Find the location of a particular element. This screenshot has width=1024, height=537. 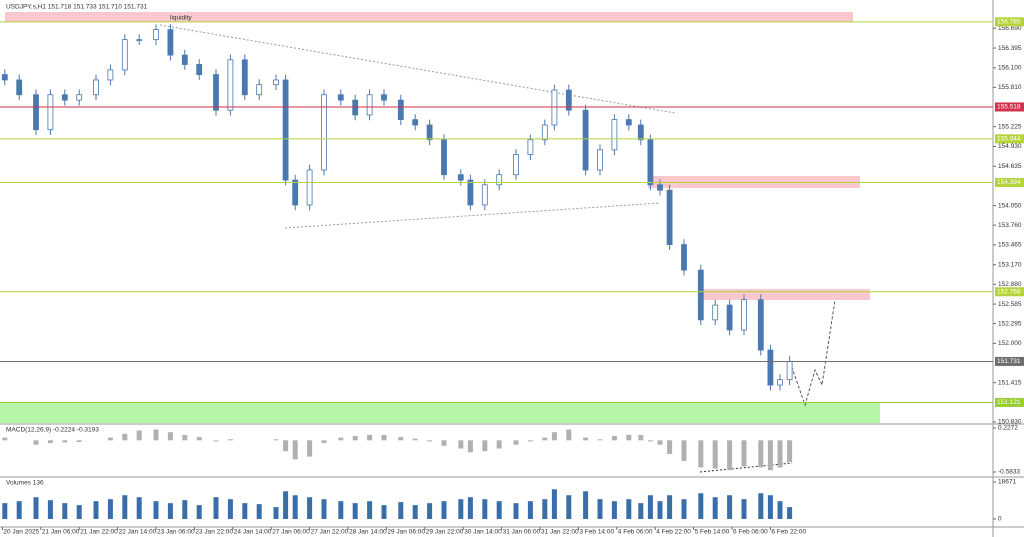

price-badge-label: 151.731 is located at coordinates (1009, 361).